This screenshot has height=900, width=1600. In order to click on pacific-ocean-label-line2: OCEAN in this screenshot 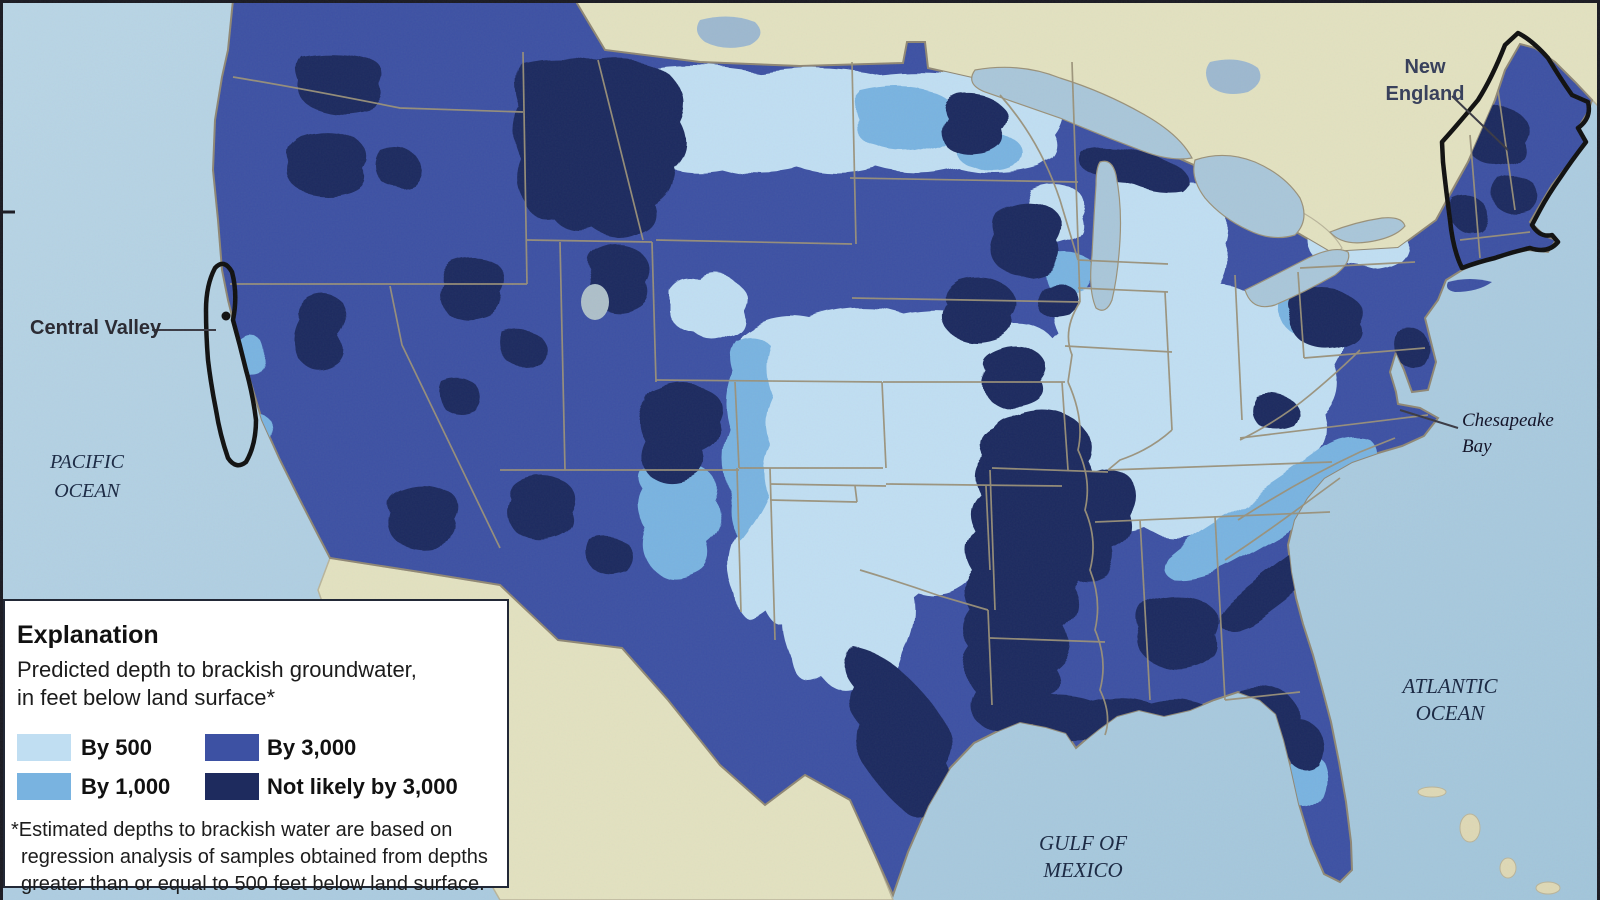, I will do `click(87, 491)`.